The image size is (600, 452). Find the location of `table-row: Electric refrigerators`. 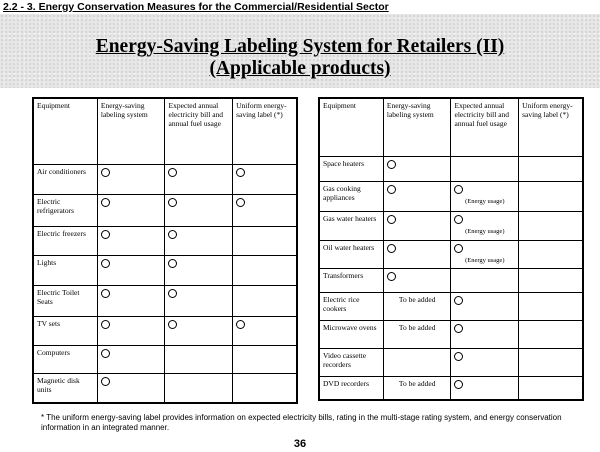

table-row: Electric refrigerators is located at coordinates (165, 210).